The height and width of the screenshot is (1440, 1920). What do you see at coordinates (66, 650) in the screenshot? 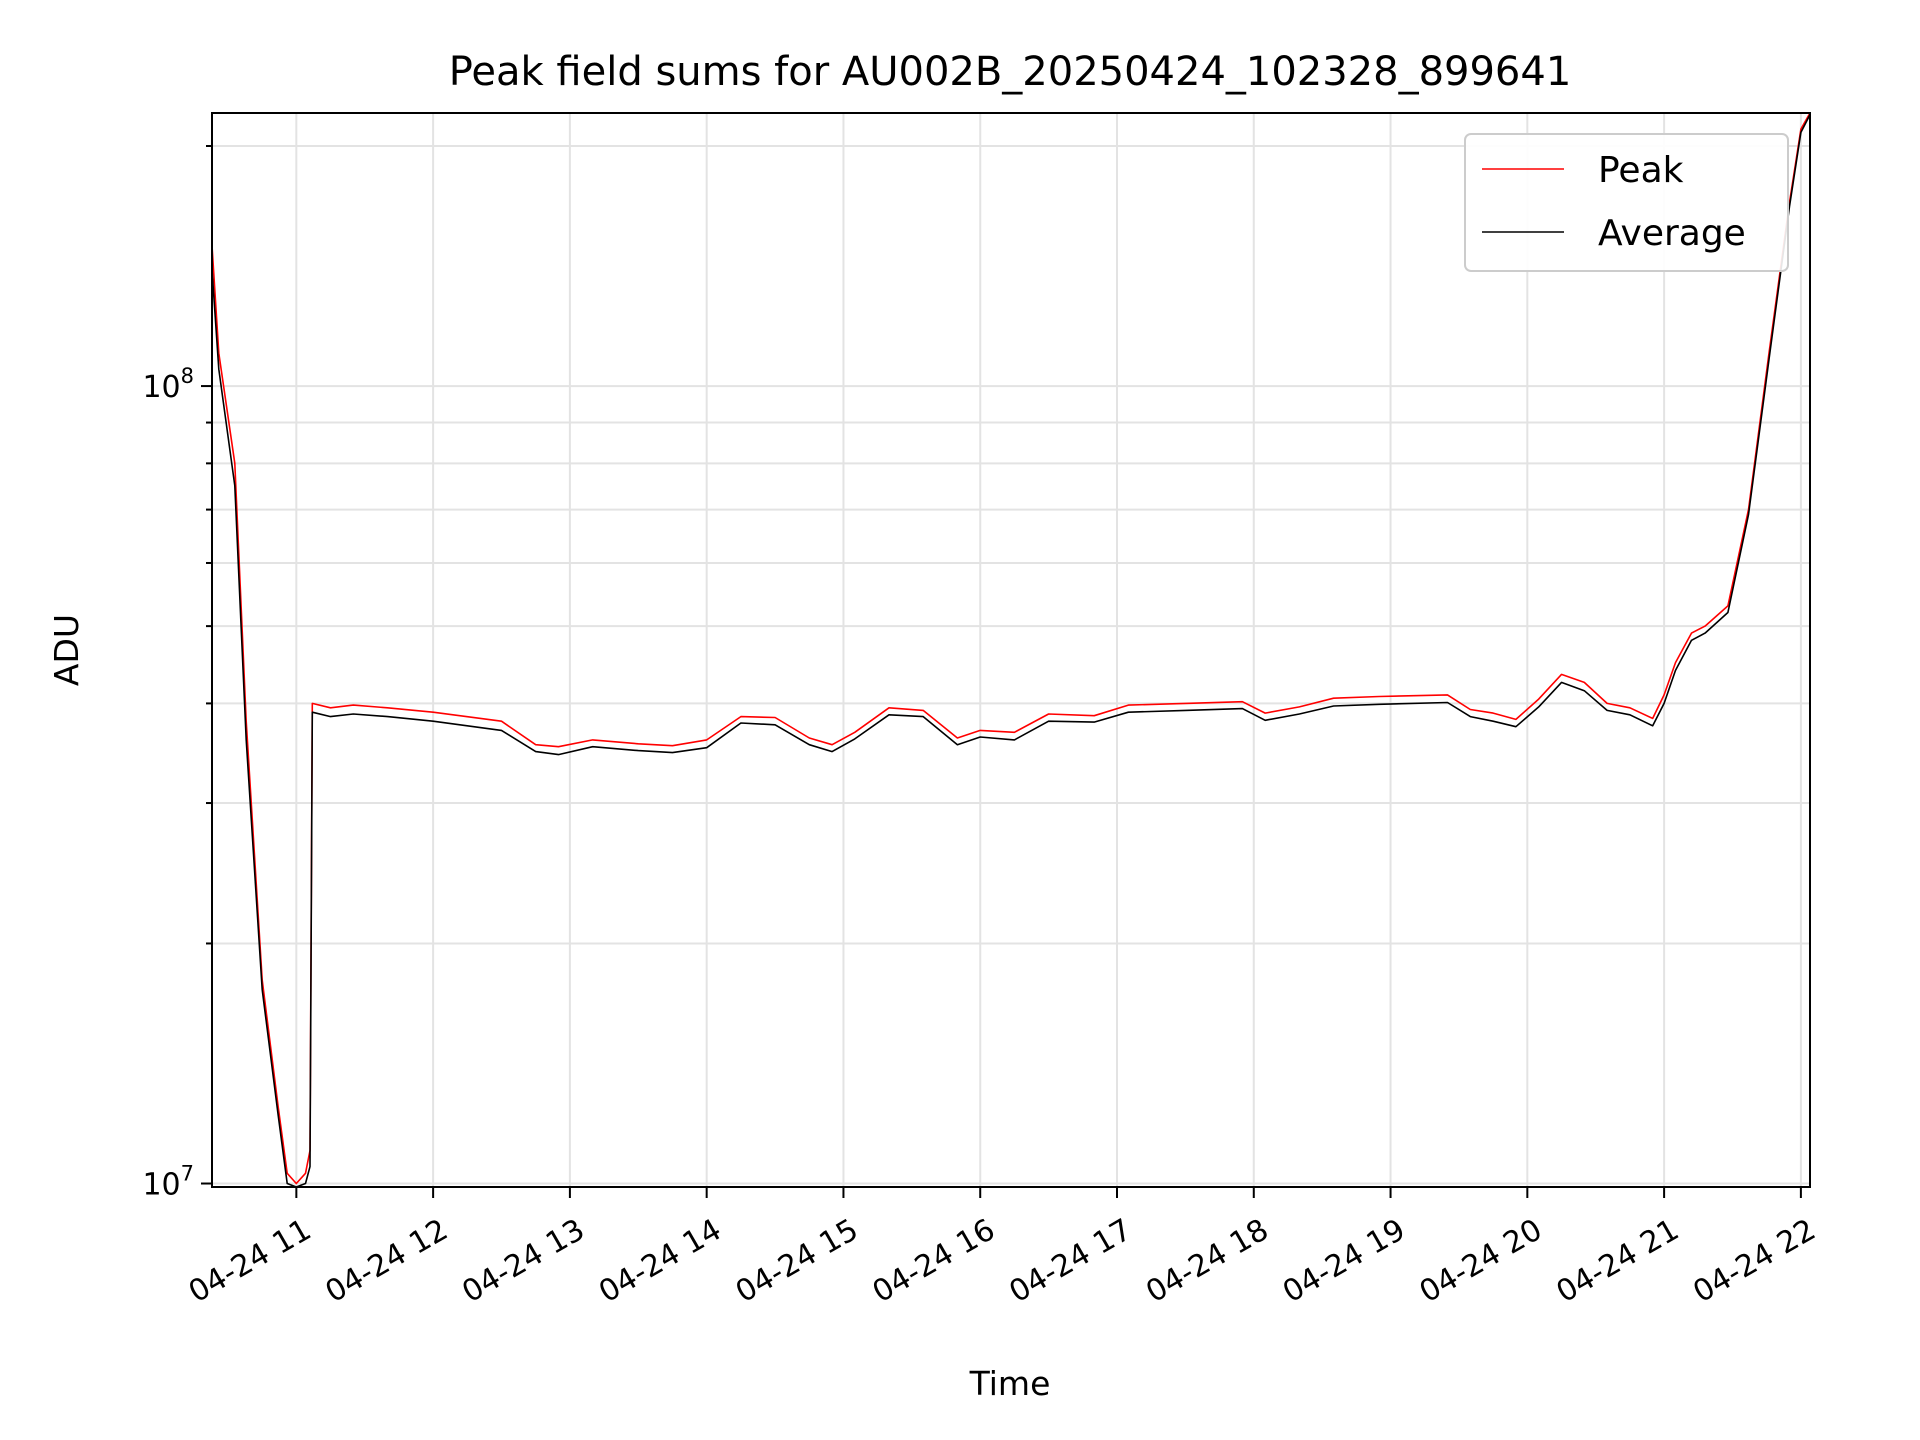
I see `y-axis-label: ADU` at bounding box center [66, 650].